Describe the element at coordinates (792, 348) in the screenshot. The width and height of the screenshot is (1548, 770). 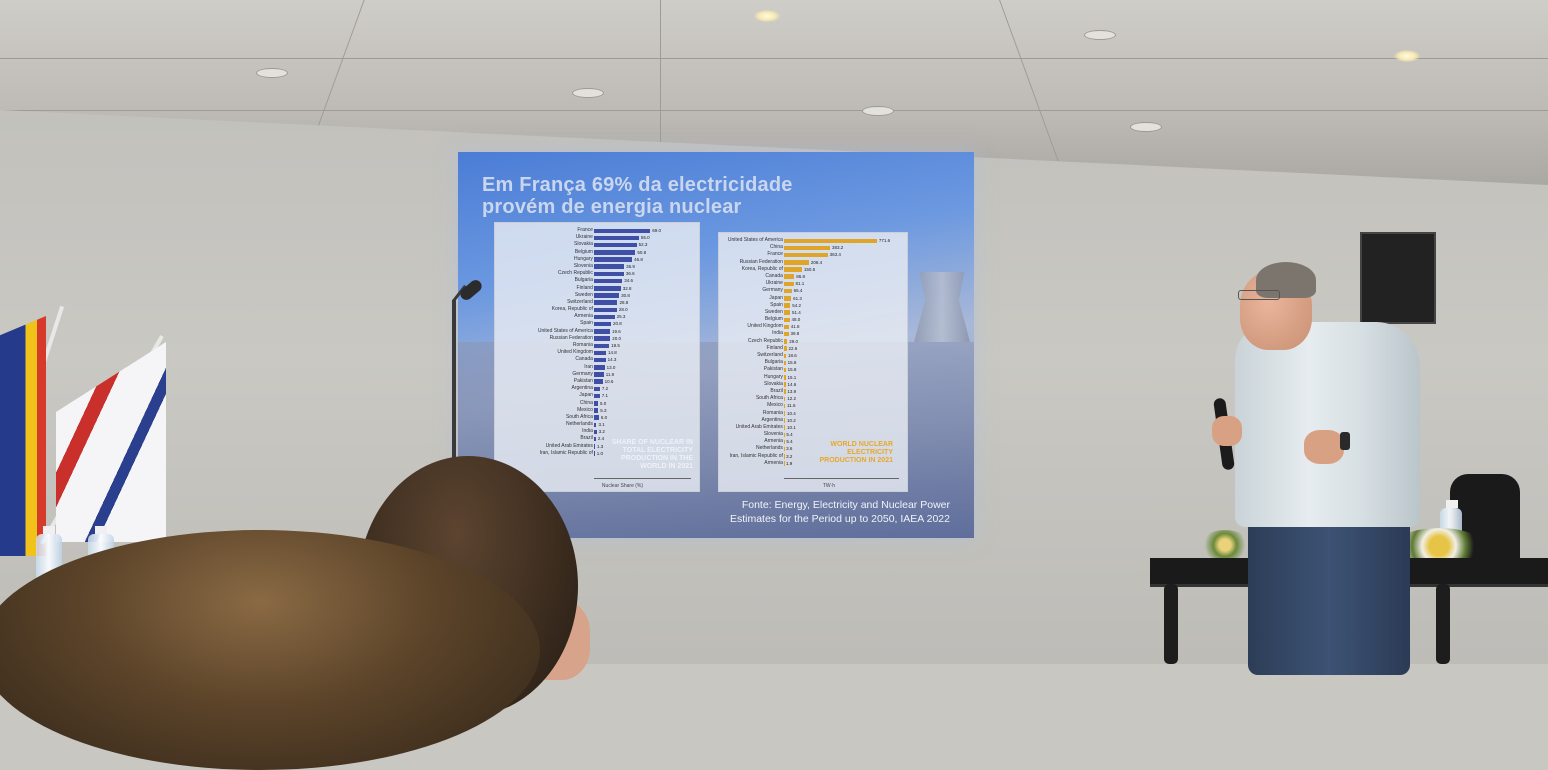
I see `bar-value-label: 22.6` at that location.